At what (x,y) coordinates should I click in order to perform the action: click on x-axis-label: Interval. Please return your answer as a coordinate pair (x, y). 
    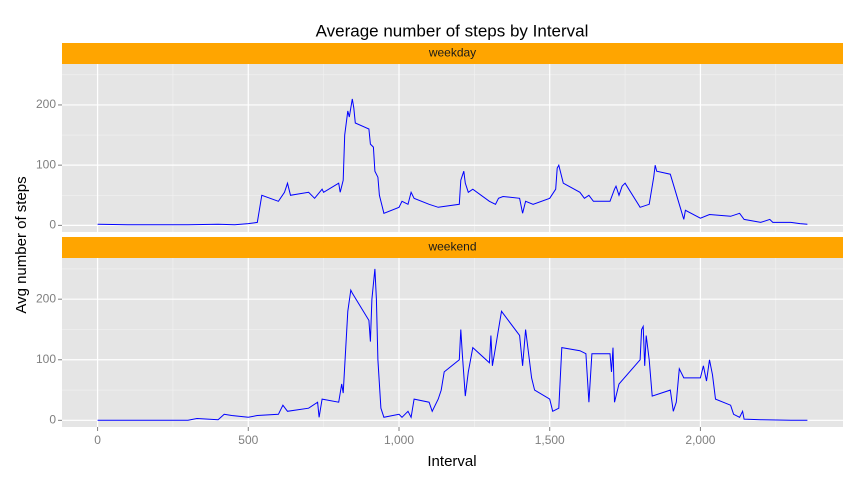
    Looking at the image, I should click on (451, 461).